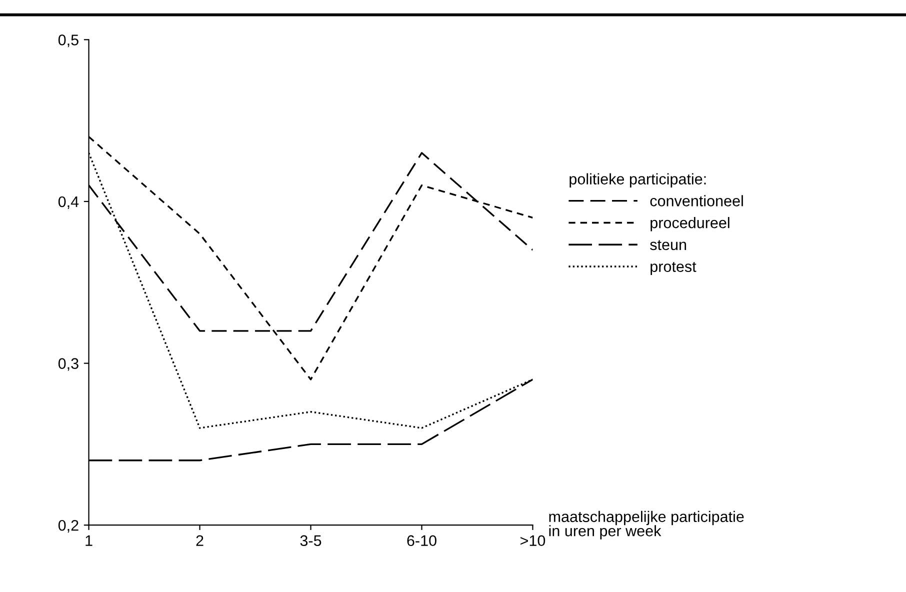 The width and height of the screenshot is (906, 592). Describe the element at coordinates (690, 224) in the screenshot. I see `legend-label: procedureel` at that location.